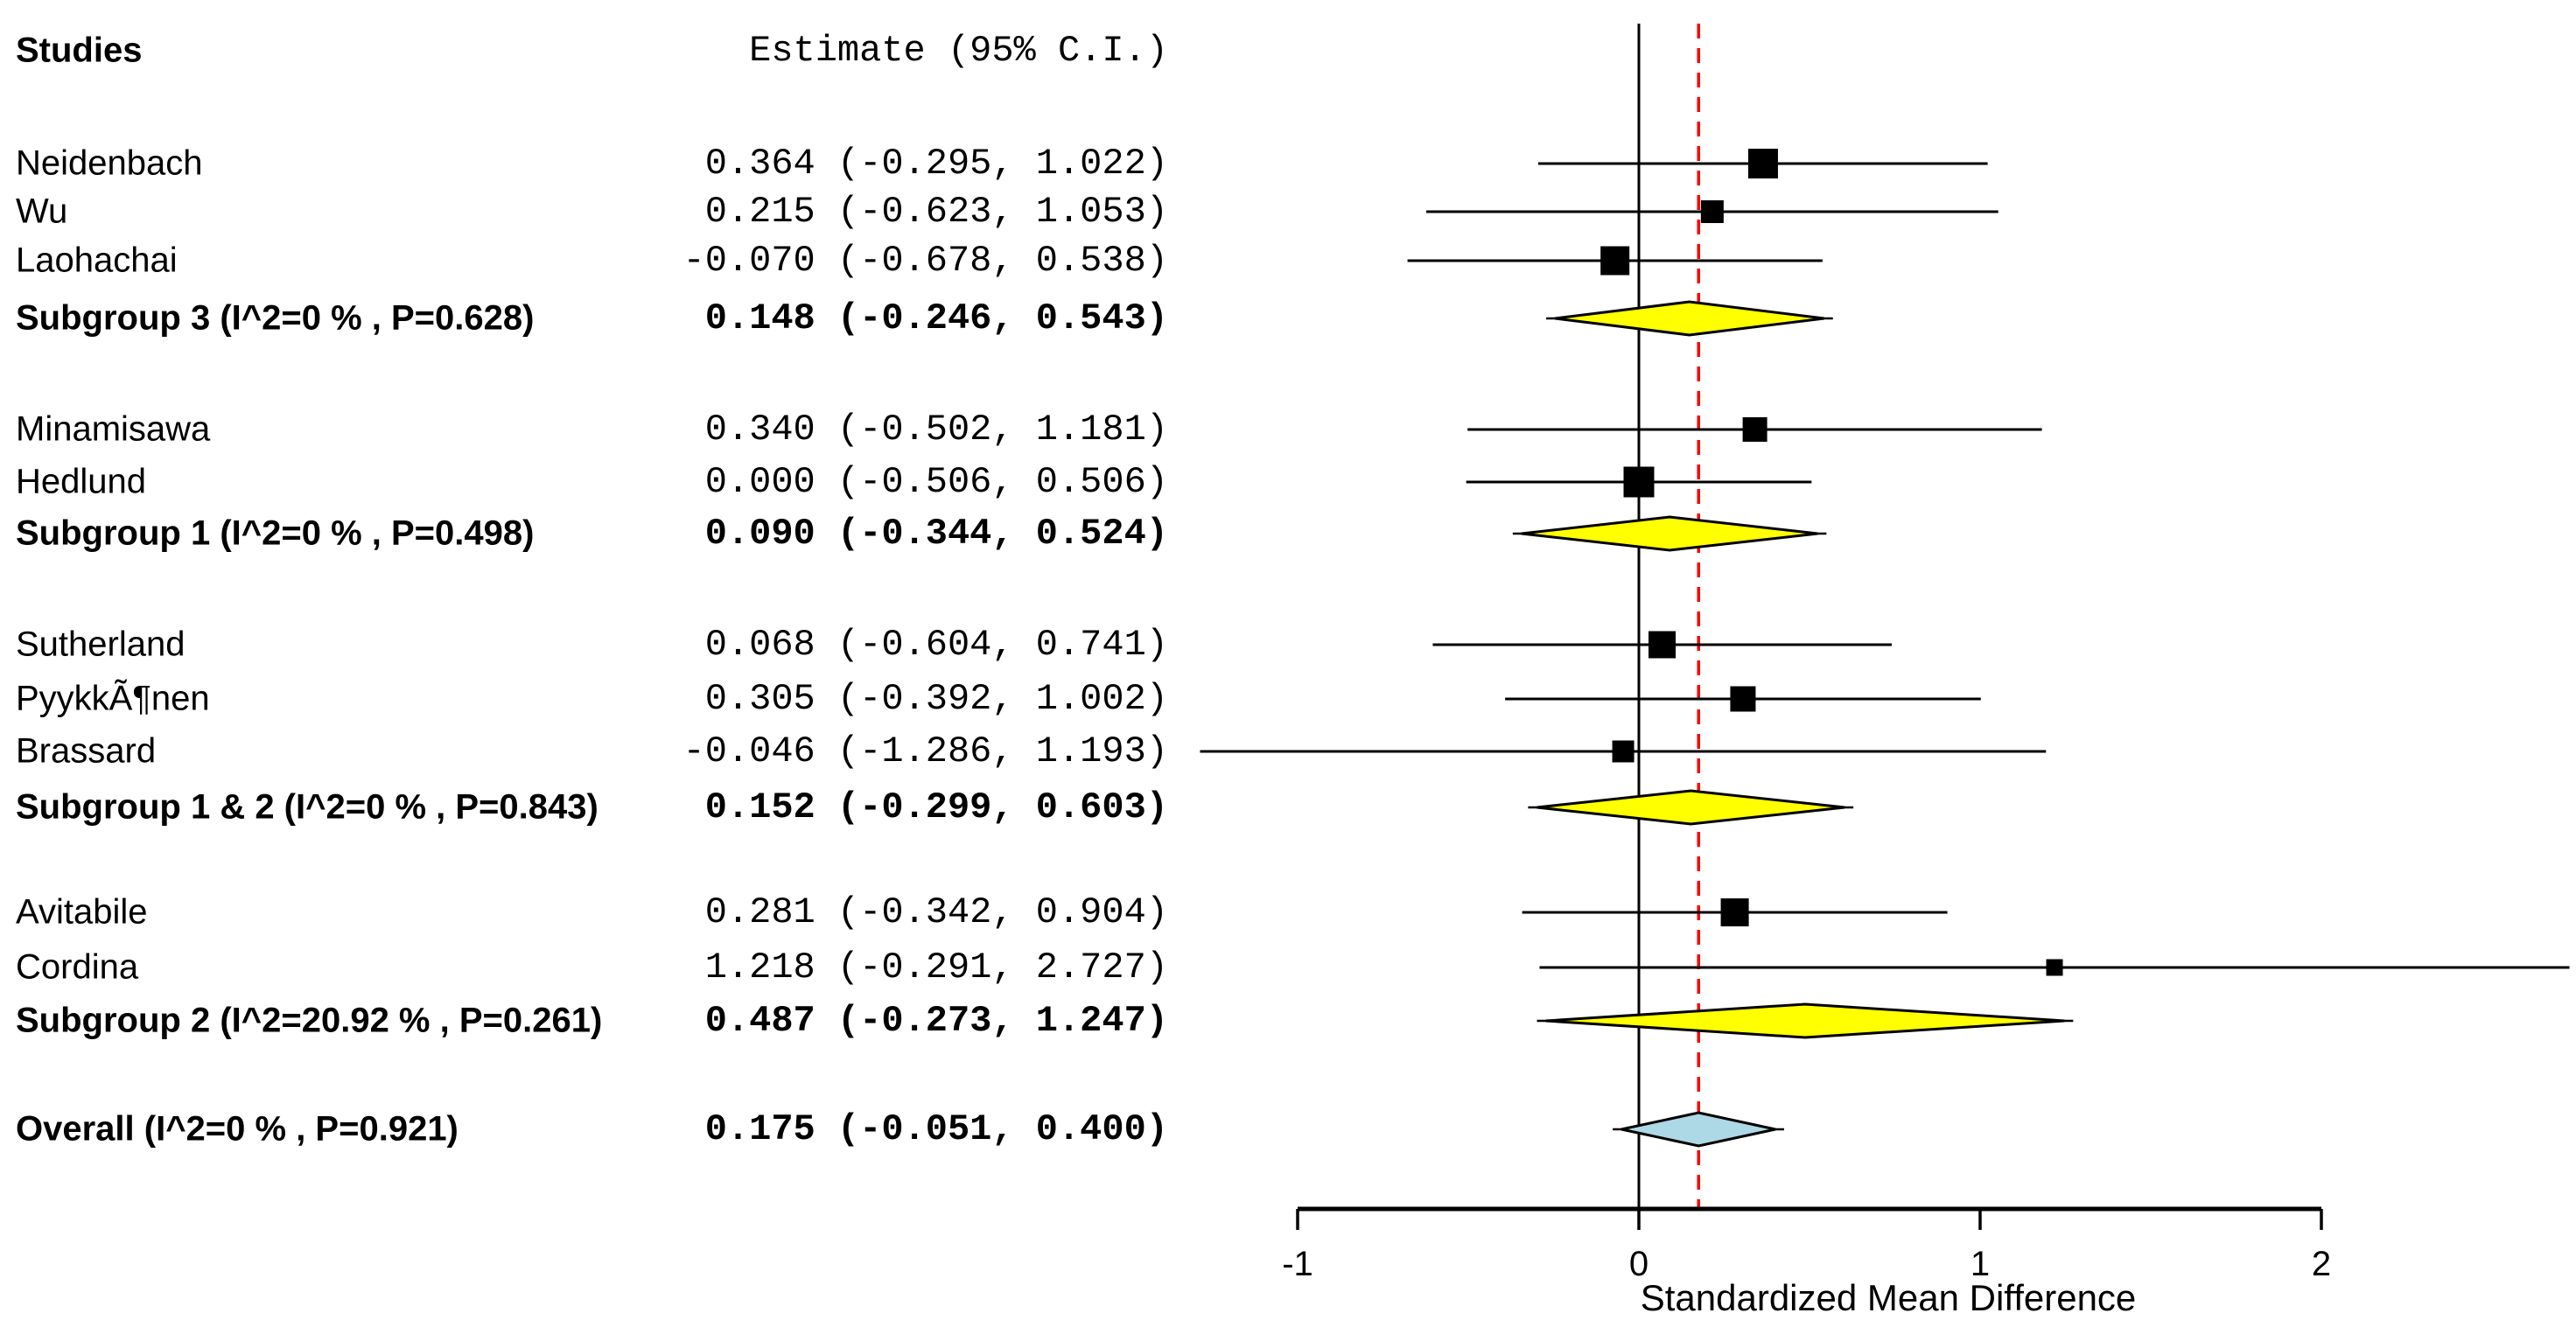 This screenshot has width=2576, height=1334. What do you see at coordinates (936, 807) in the screenshot?
I see `estimate-value: 0.152 (-0.299, 0.603)` at bounding box center [936, 807].